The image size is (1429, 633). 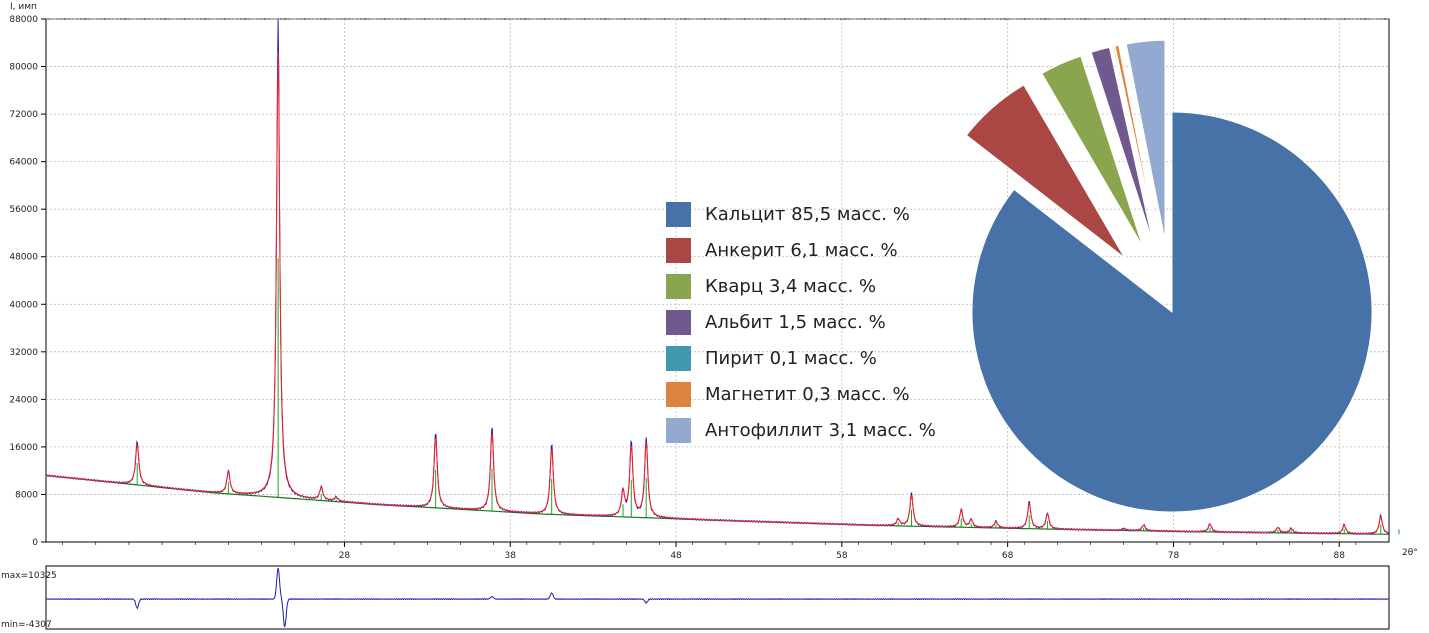 I want to click on difference-plot-area, so click(x=717, y=597).